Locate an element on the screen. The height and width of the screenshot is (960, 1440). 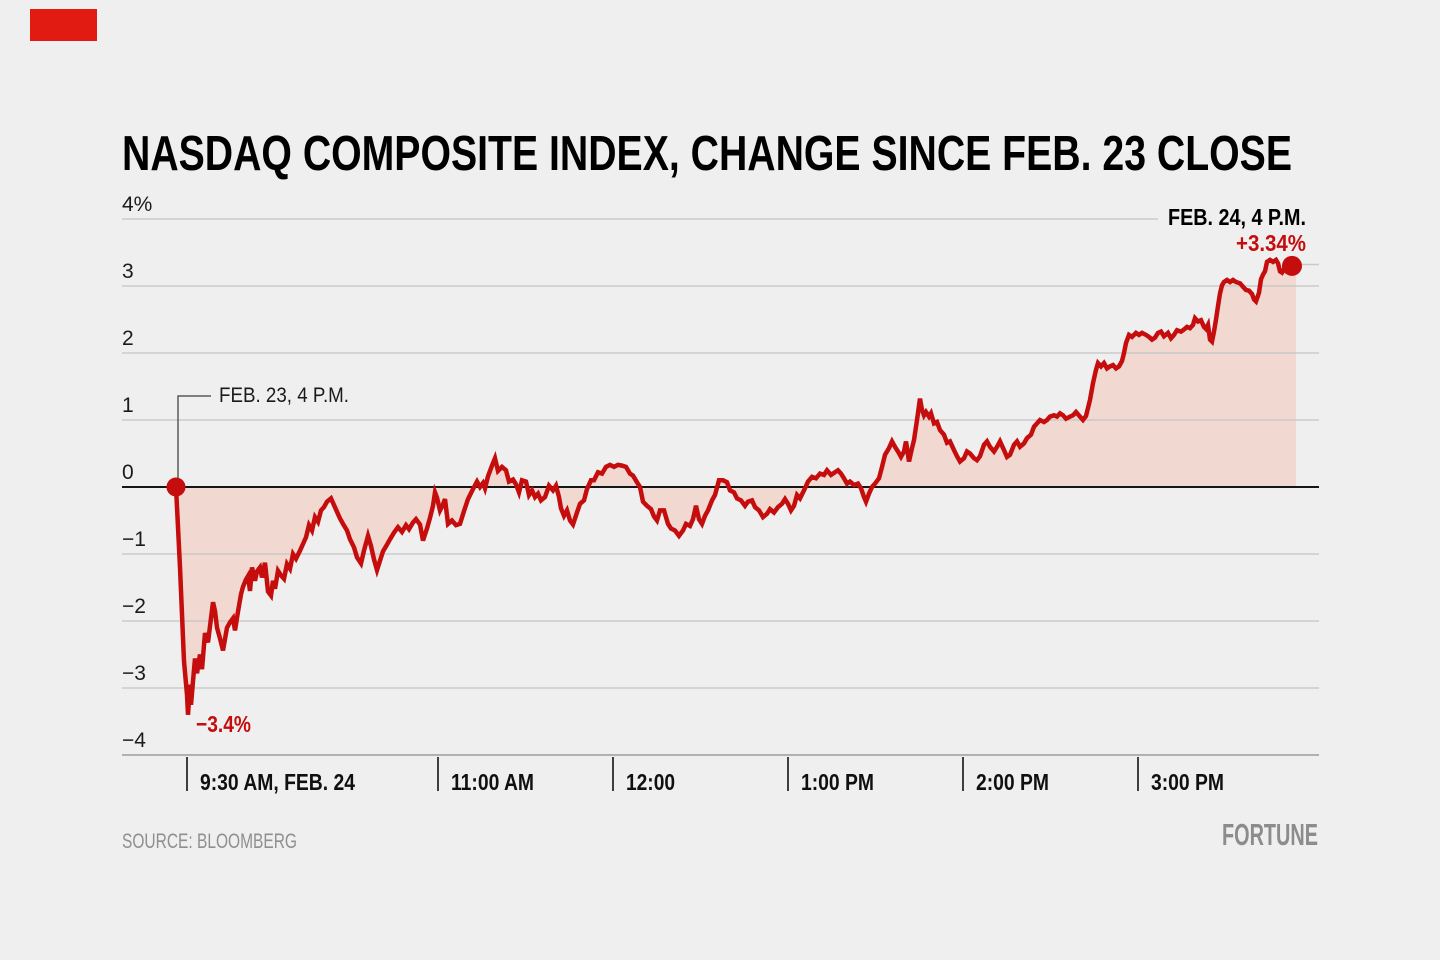
start-callout-line is located at coordinates (194, 436).